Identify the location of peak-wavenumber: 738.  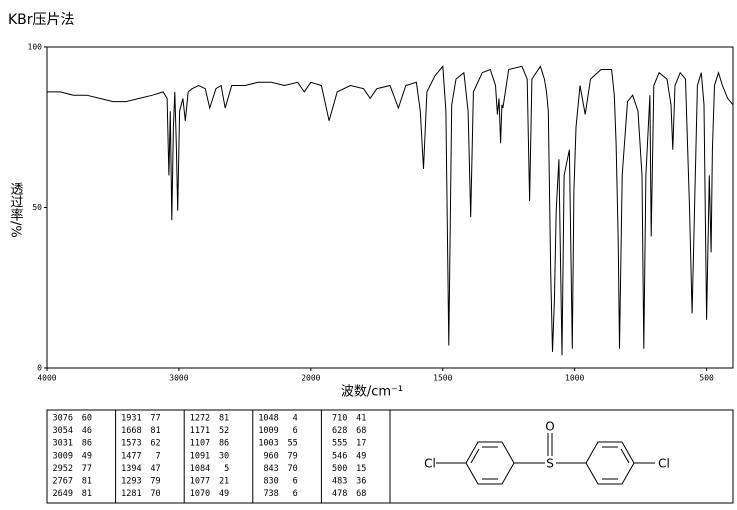
(270, 494).